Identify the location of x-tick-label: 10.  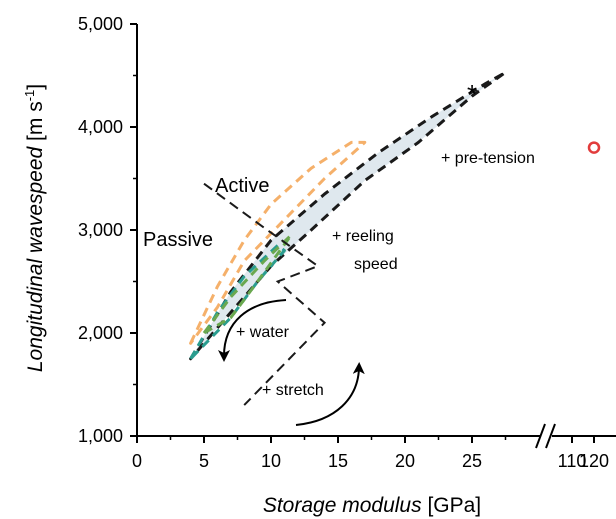
(271, 461).